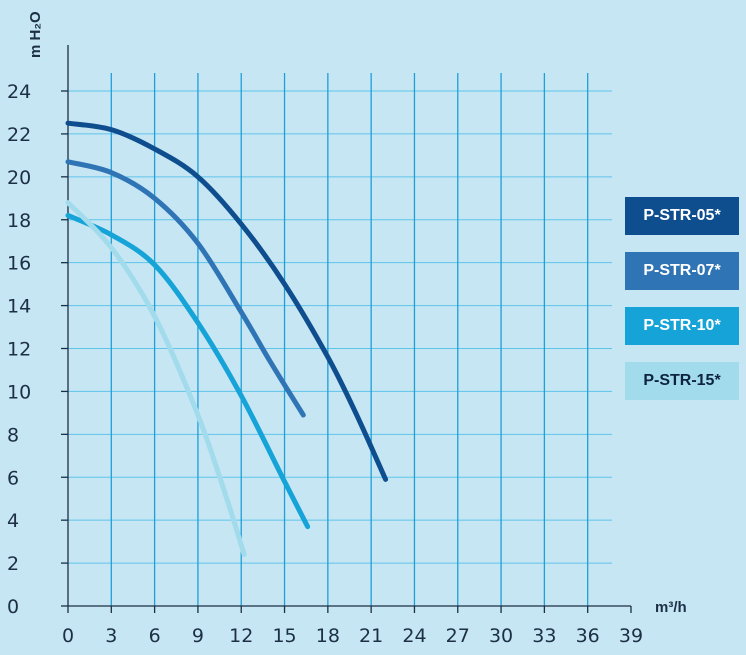 The width and height of the screenshot is (746, 655). What do you see at coordinates (328, 636) in the screenshot?
I see `x-tick-label: 18` at bounding box center [328, 636].